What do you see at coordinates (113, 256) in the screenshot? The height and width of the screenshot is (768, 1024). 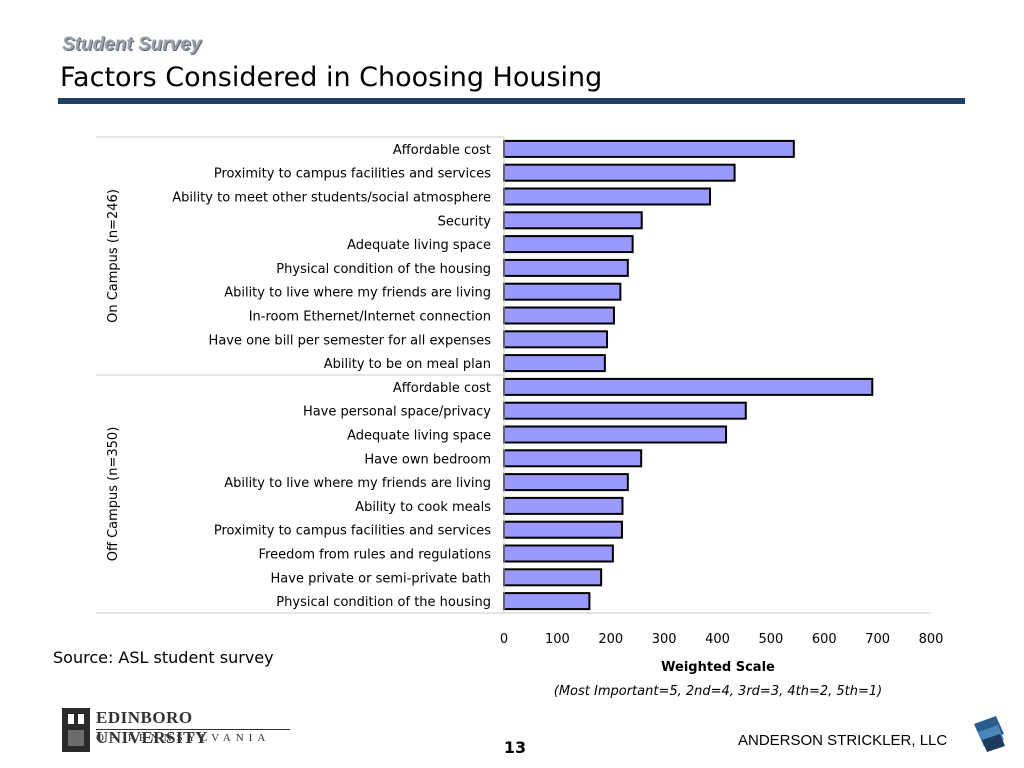 I see `group-label: On Campus (n=246)` at bounding box center [113, 256].